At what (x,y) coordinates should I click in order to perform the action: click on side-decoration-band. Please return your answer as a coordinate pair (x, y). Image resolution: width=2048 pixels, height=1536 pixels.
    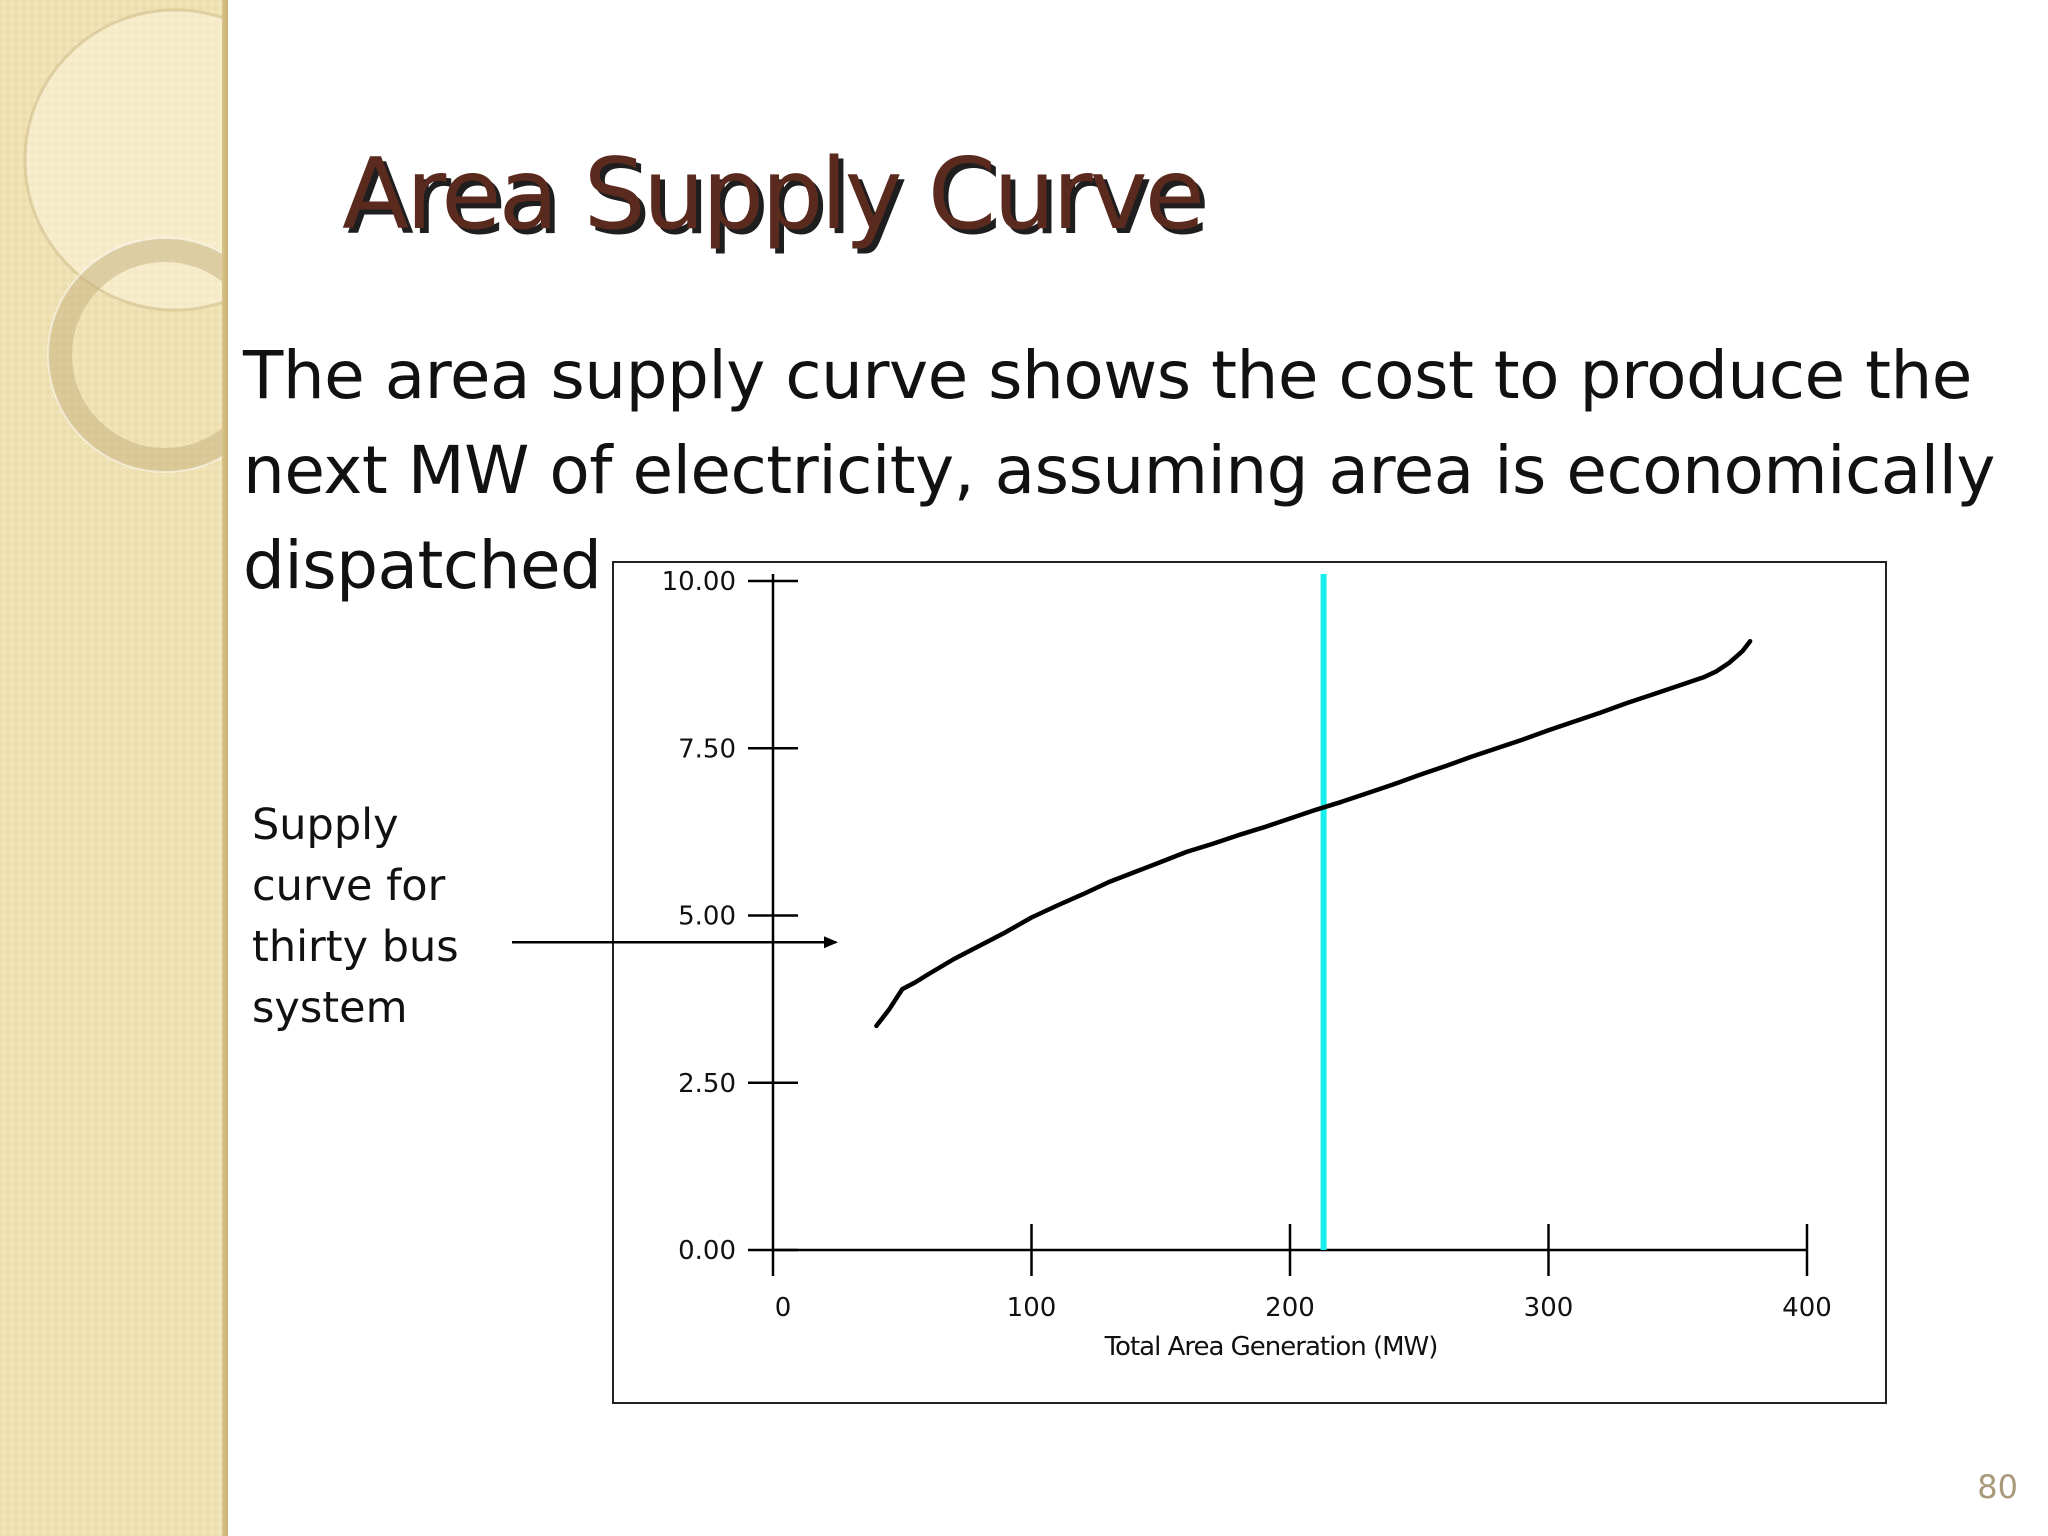
    Looking at the image, I should click on (114, 768).